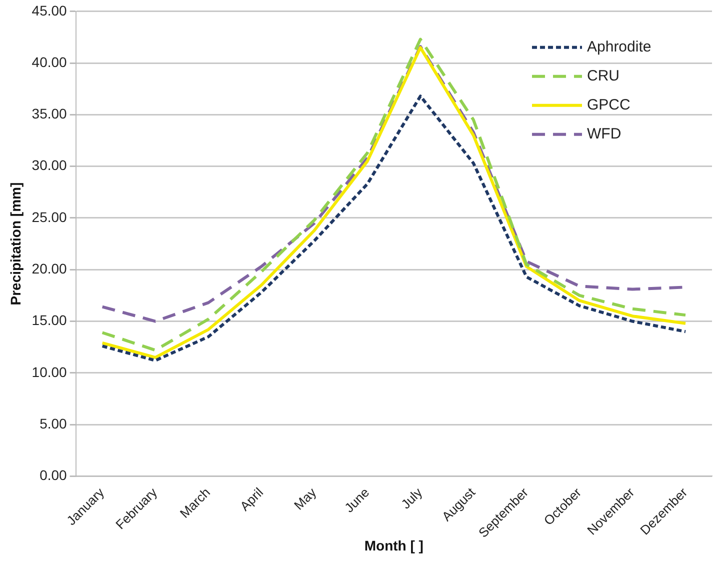  Describe the element at coordinates (412, 498) in the screenshot. I see `x-tick-label: July` at that location.